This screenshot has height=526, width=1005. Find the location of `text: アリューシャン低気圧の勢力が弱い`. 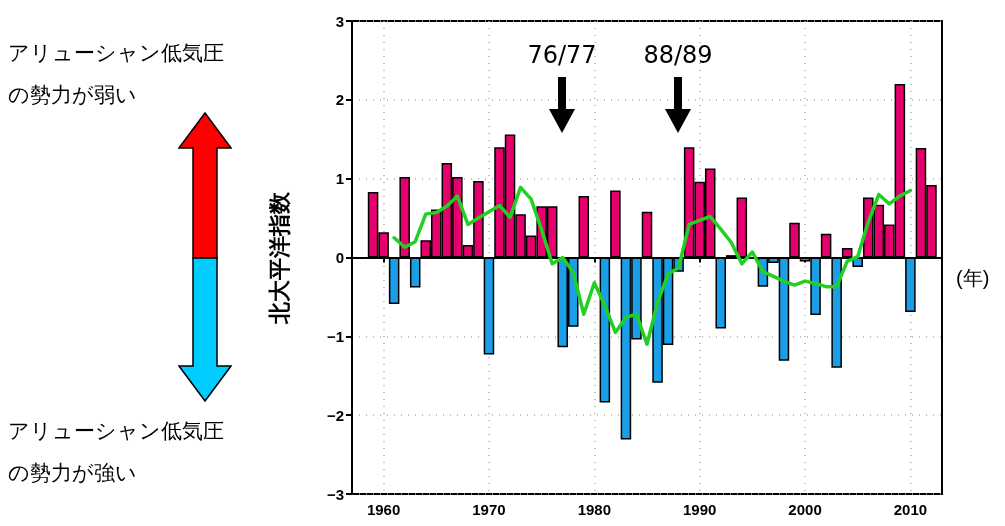

text: アリューシャン低気圧の勢力が弱い is located at coordinates (116, 74).